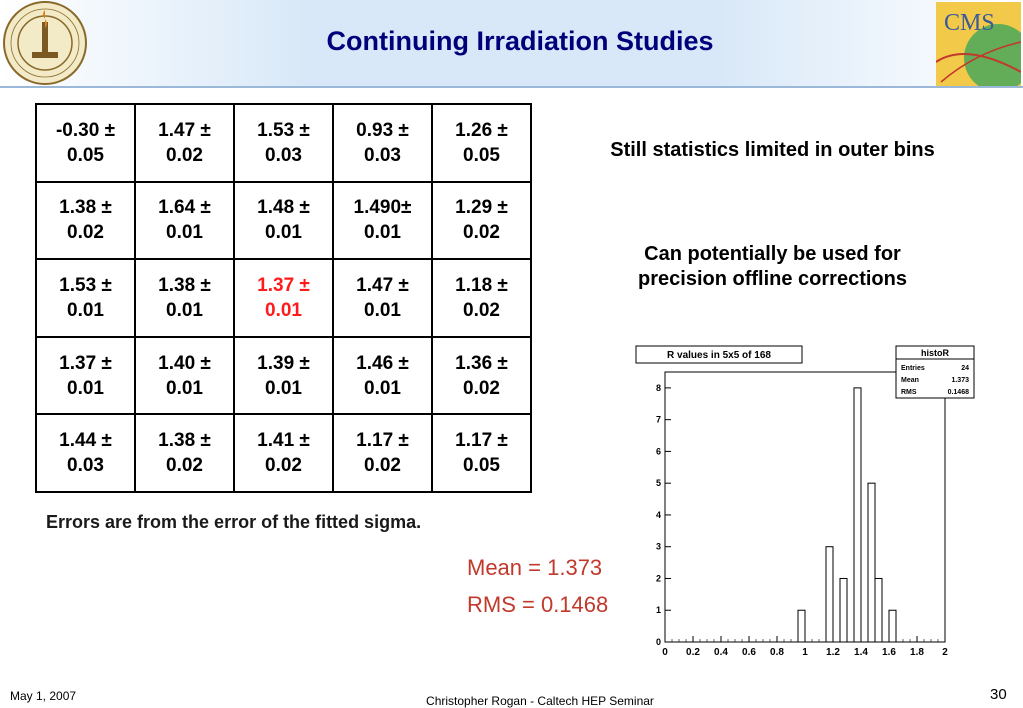  Describe the element at coordinates (85, 143) in the screenshot. I see `grid-cell: -0.30 ± 0.05` at that location.